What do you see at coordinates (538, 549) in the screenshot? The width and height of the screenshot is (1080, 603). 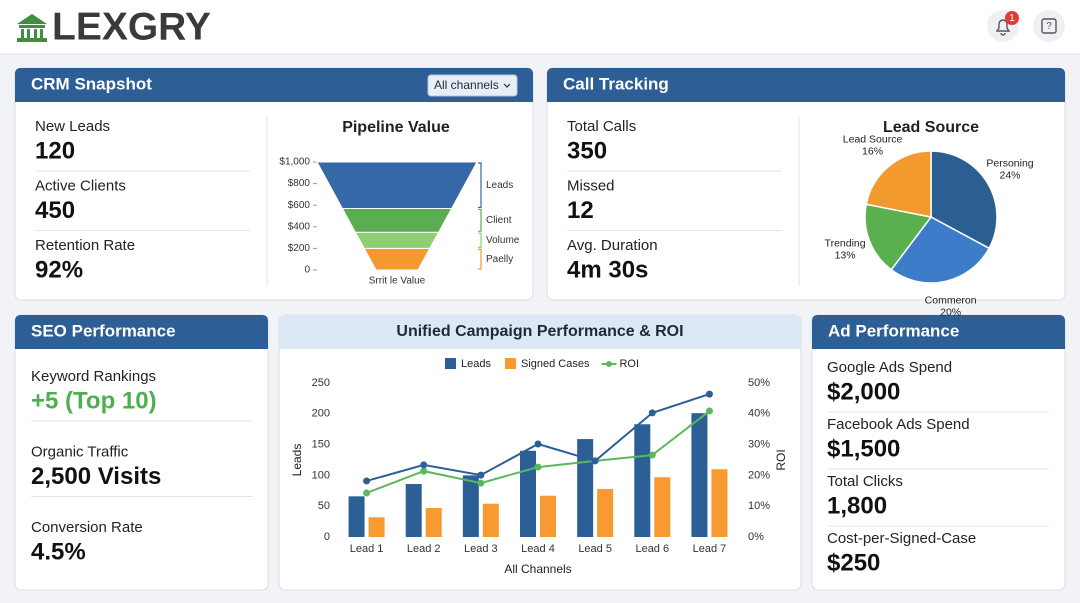 I see `x-tick-label: Lead 4` at bounding box center [538, 549].